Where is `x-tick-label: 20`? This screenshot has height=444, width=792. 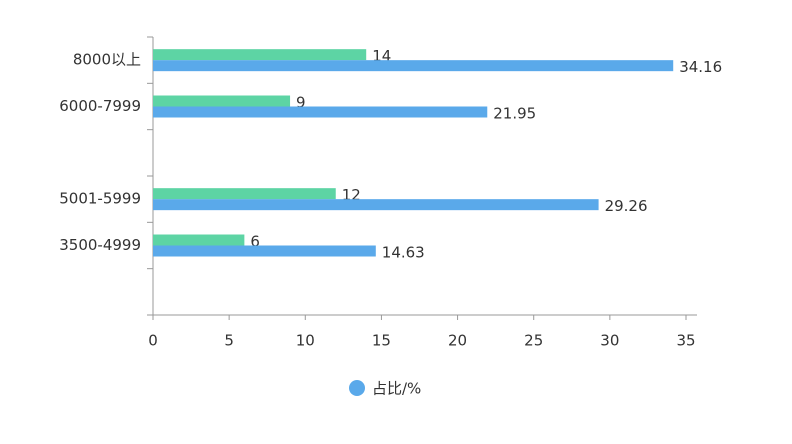 x-tick-label: 20 is located at coordinates (457, 341).